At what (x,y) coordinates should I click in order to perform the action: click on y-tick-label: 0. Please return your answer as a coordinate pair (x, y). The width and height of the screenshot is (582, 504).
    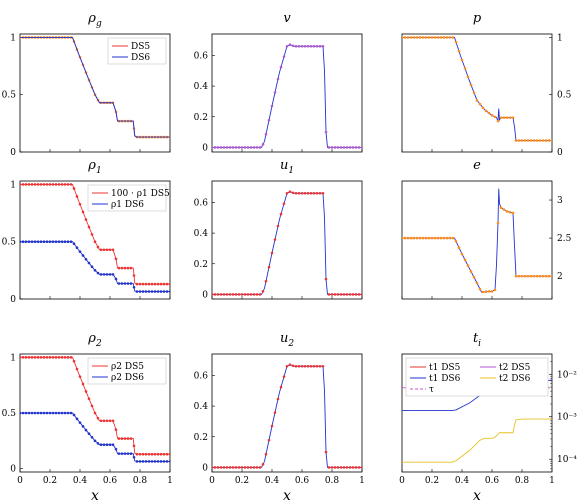
    Looking at the image, I should click on (13, 470).